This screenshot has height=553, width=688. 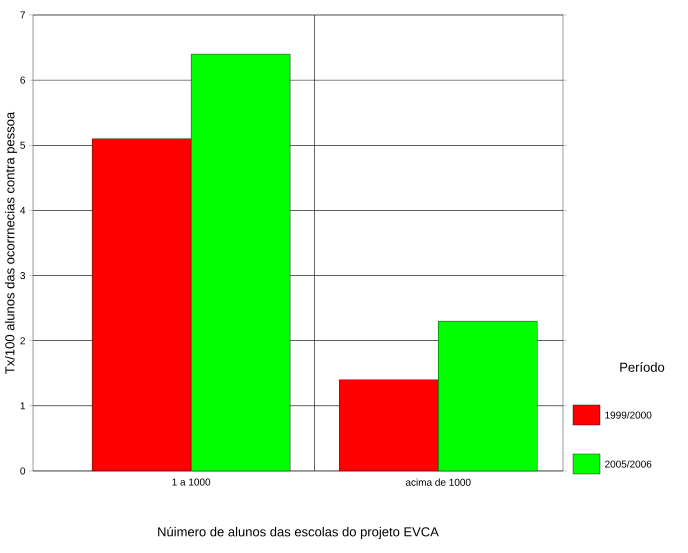 I want to click on y-tick-label: 6, so click(x=23, y=80).